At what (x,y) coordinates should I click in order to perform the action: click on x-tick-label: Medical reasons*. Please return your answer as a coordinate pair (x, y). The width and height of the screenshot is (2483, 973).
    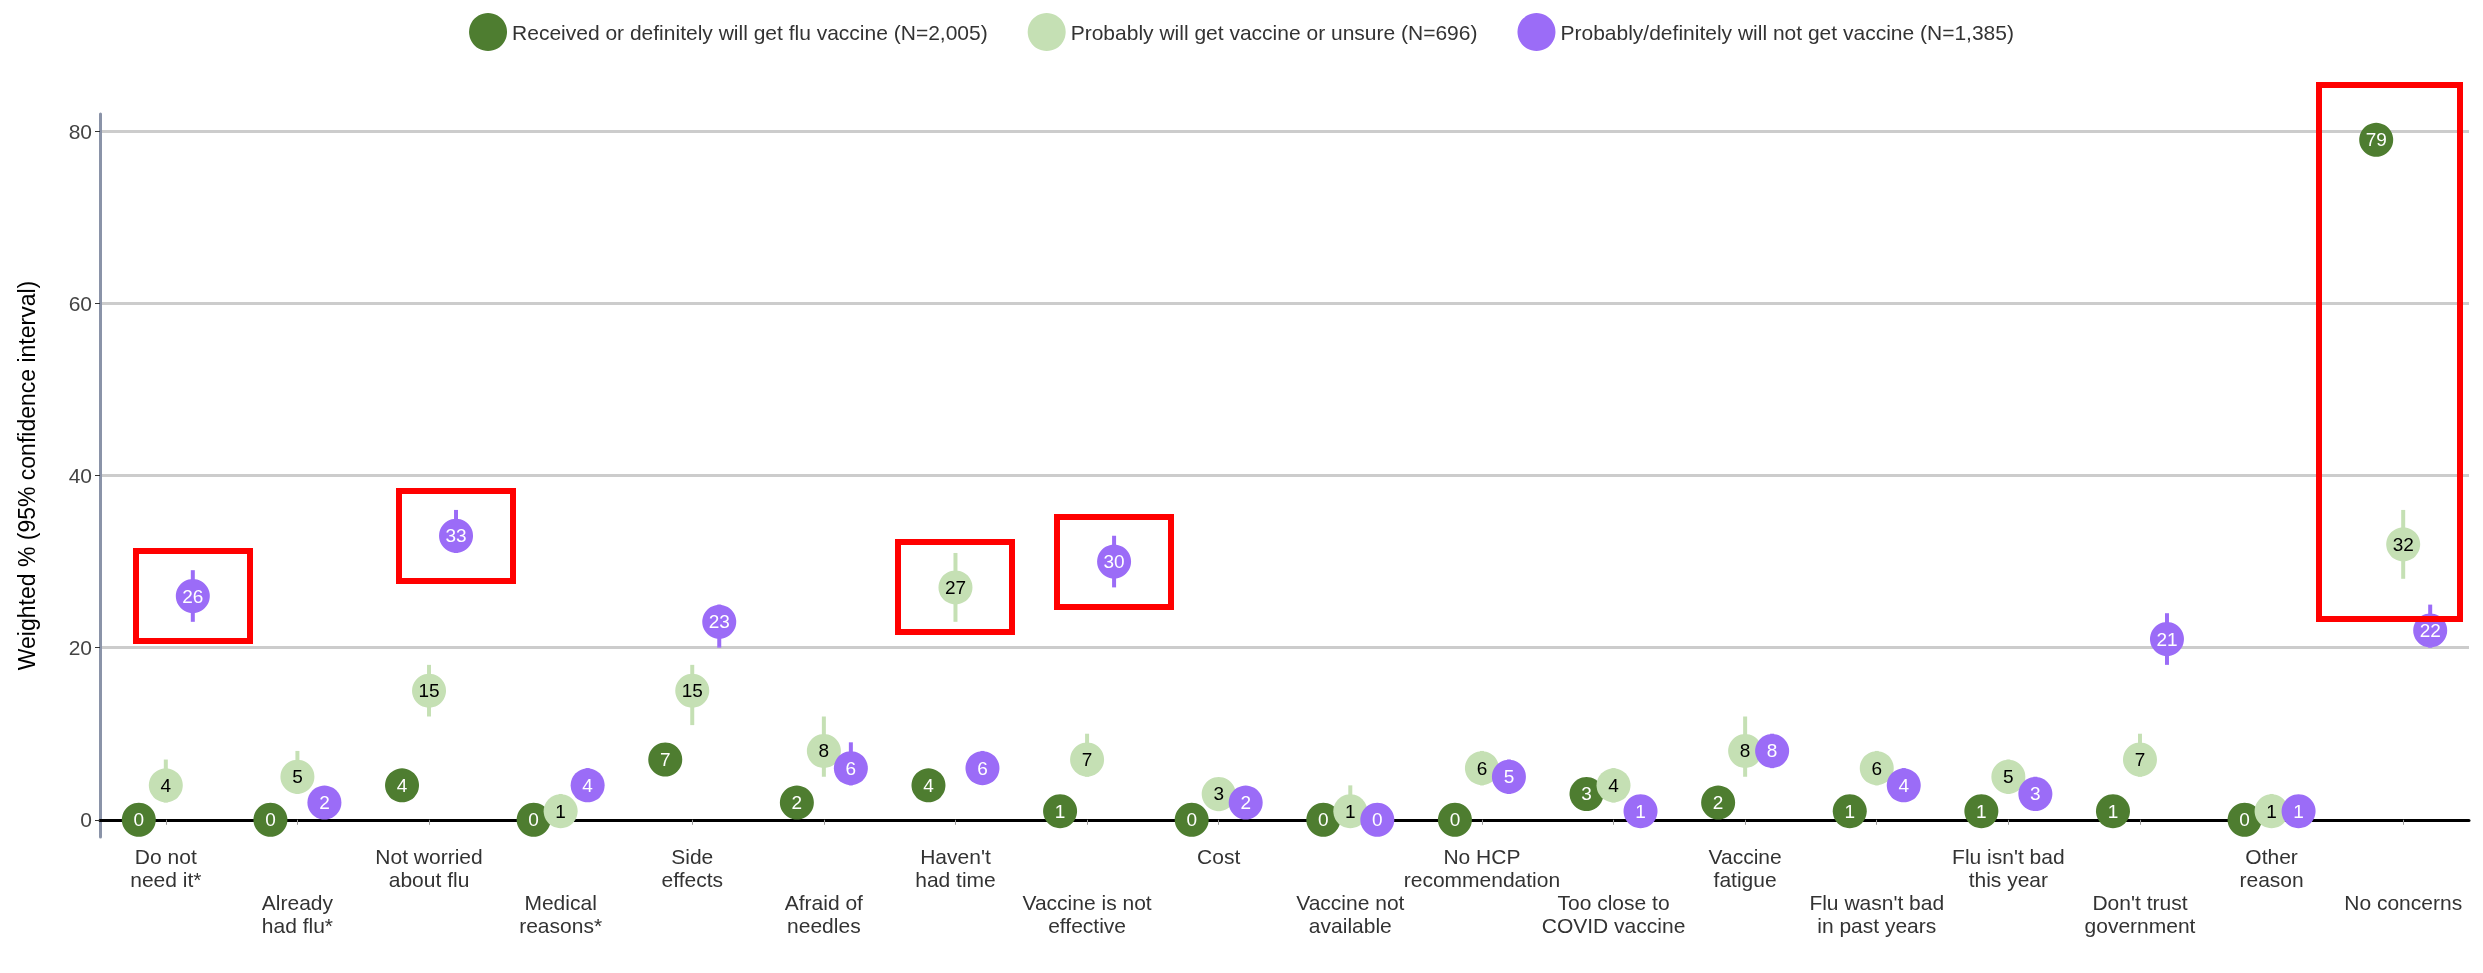
    Looking at the image, I should click on (561, 914).